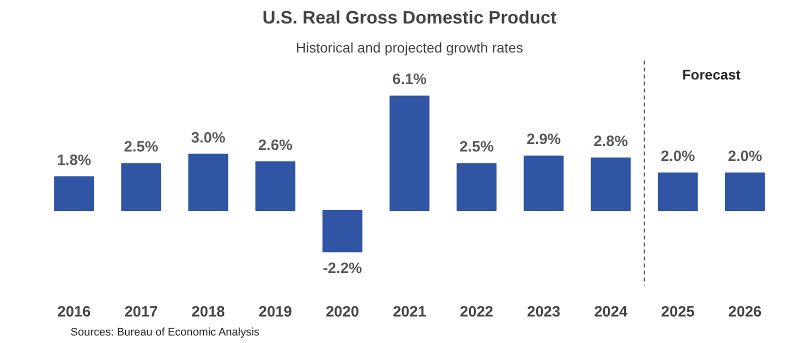  What do you see at coordinates (543, 312) in the screenshot?
I see `x-tick-label: 2023` at bounding box center [543, 312].